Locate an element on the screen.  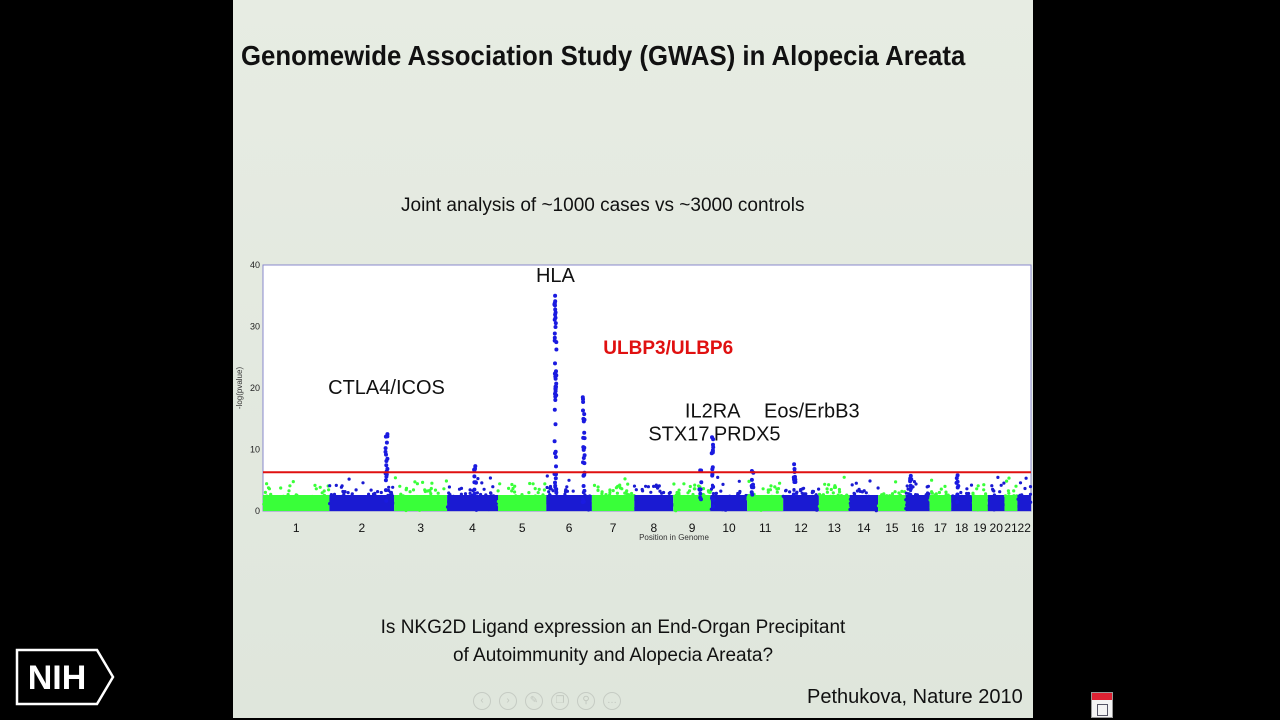
presentation-app-icon is located at coordinates (1102, 705).